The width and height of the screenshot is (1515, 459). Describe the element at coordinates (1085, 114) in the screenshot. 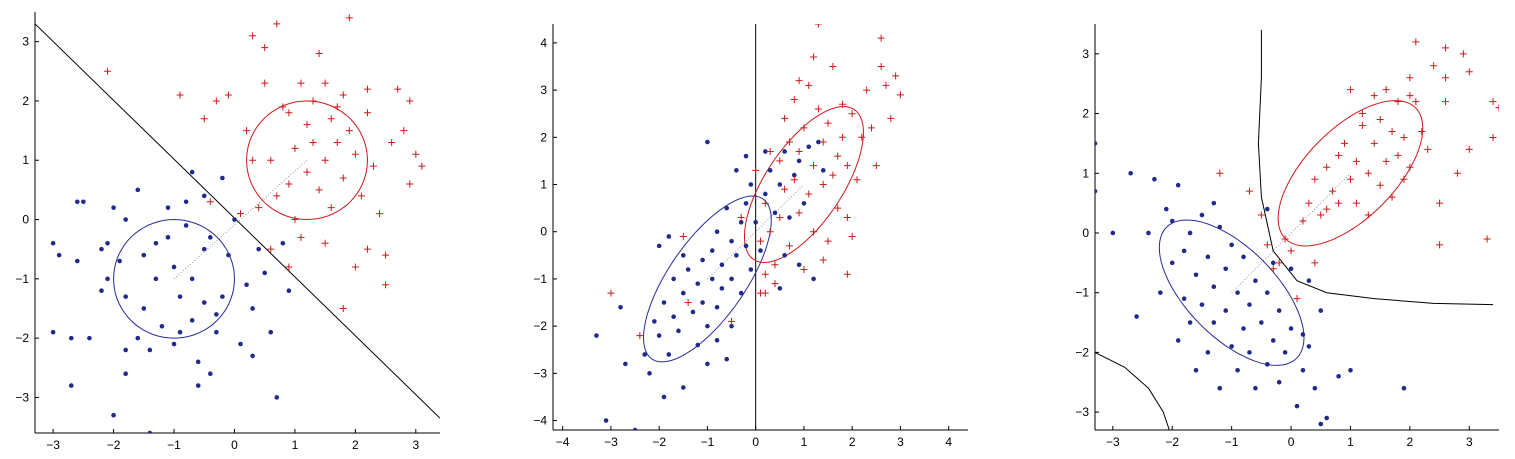

I see `y-tick-label: 2` at that location.